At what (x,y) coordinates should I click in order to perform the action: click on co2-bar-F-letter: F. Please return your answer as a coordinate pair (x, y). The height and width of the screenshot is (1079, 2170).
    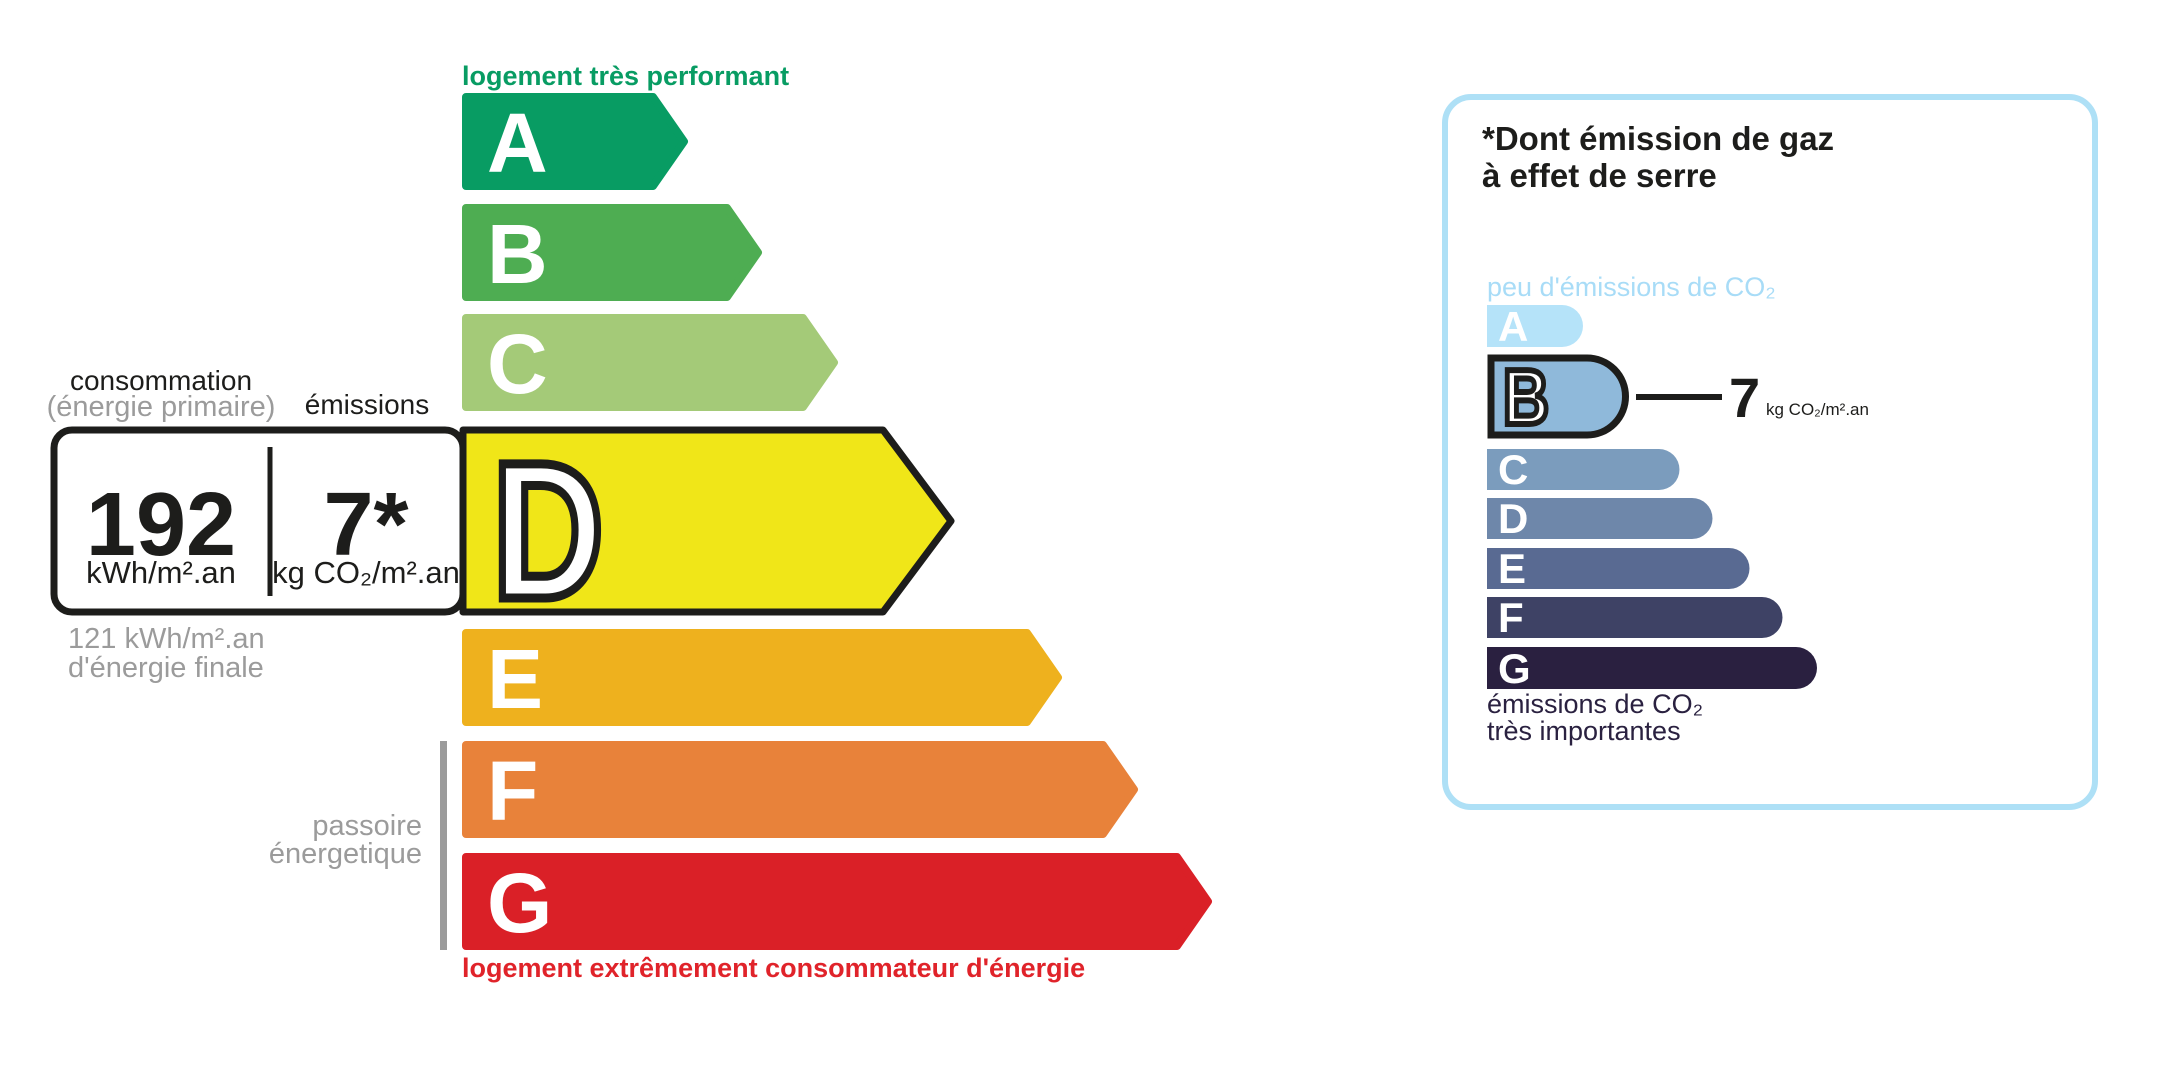
    Looking at the image, I should click on (1511, 617).